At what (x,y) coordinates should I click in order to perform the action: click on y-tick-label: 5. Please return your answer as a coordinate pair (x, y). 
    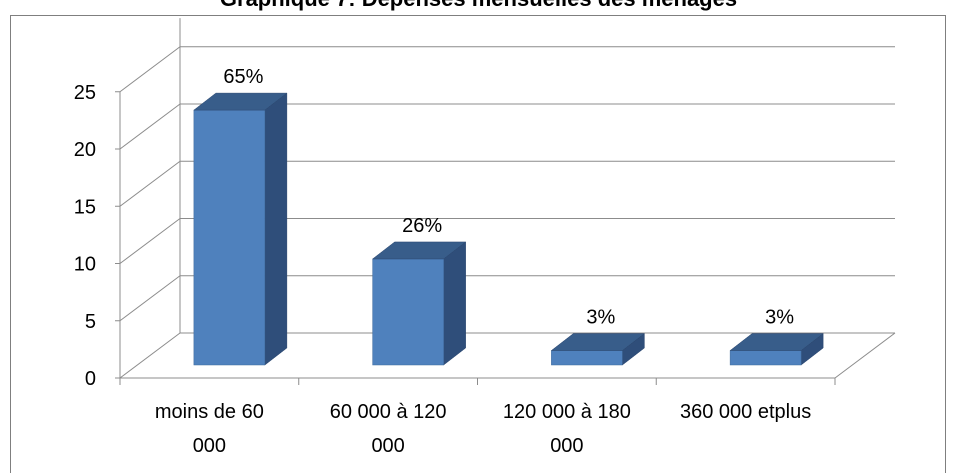
    Looking at the image, I should click on (90, 322).